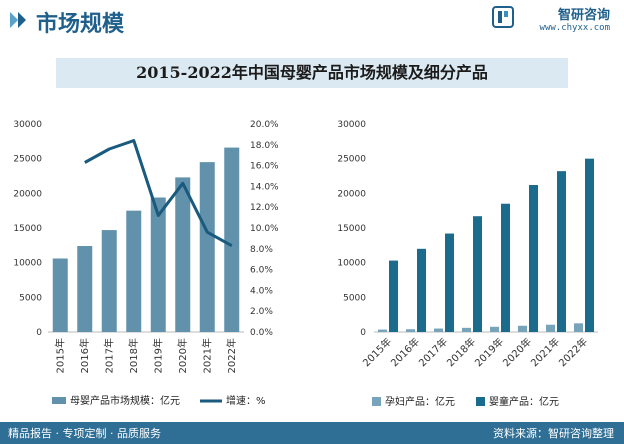 This screenshot has height=444, width=624. What do you see at coordinates (27, 264) in the screenshot?
I see `left-y-tick-label: 10000` at bounding box center [27, 264].